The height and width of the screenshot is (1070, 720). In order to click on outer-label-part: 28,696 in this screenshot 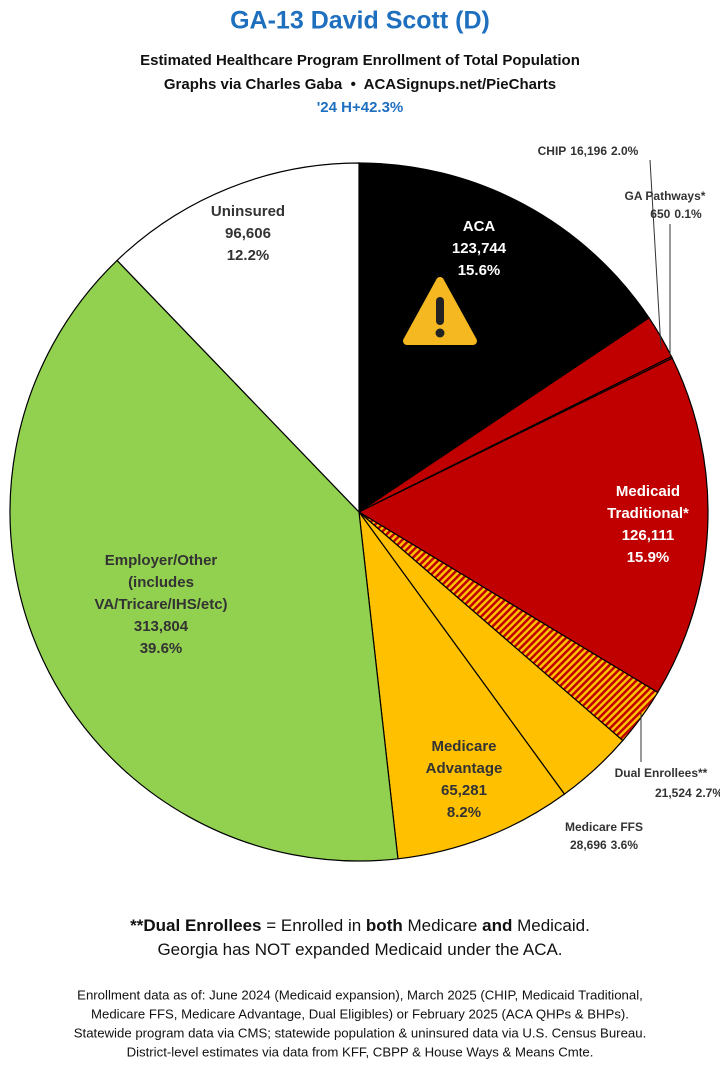, I will do `click(588, 845)`.